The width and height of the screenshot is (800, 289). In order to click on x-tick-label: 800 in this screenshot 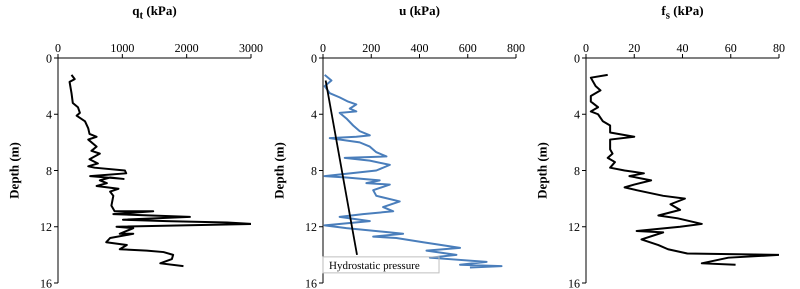, I will do `click(516, 48)`.